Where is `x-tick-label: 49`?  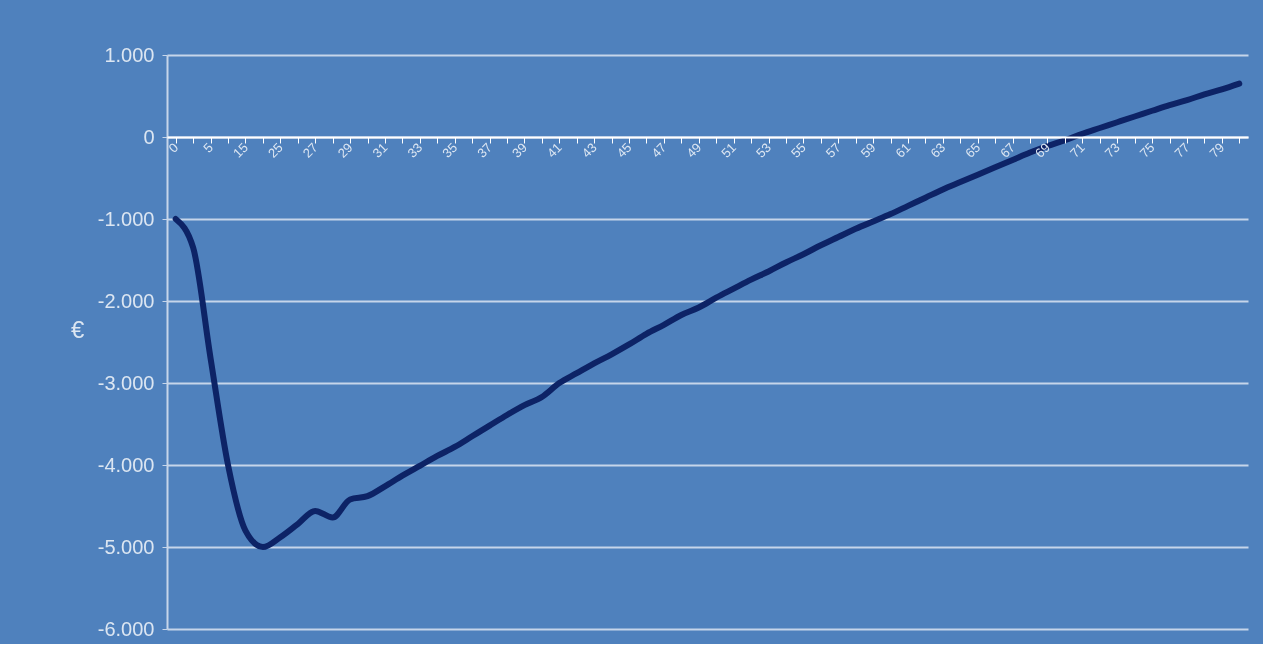 x-tick-label: 49 is located at coordinates (694, 150).